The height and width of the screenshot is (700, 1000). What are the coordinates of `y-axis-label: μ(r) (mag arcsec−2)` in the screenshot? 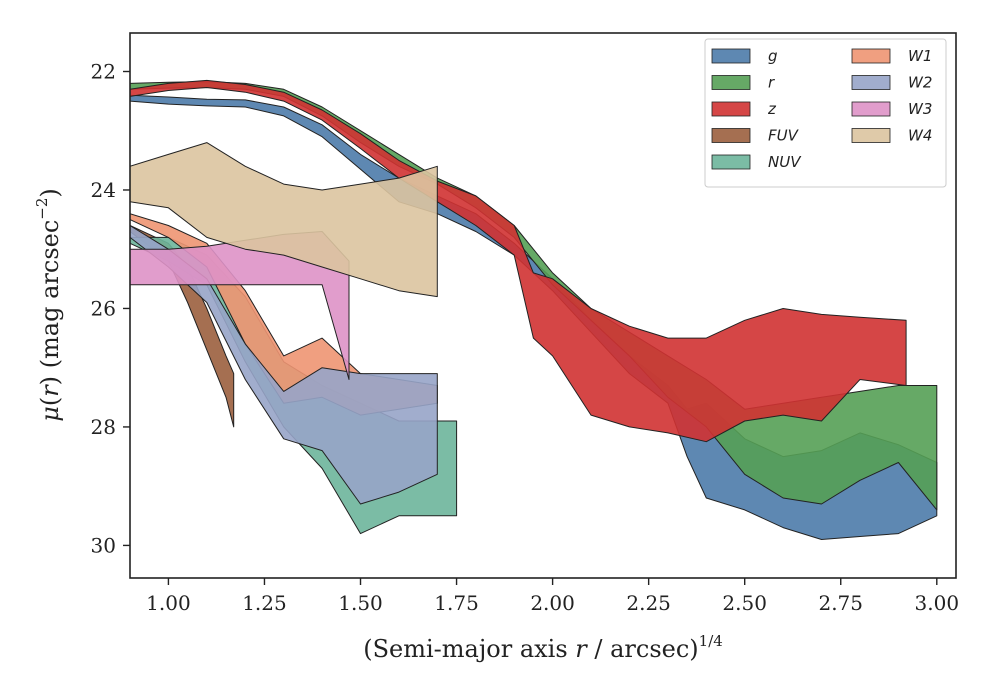 It's located at (48, 305).